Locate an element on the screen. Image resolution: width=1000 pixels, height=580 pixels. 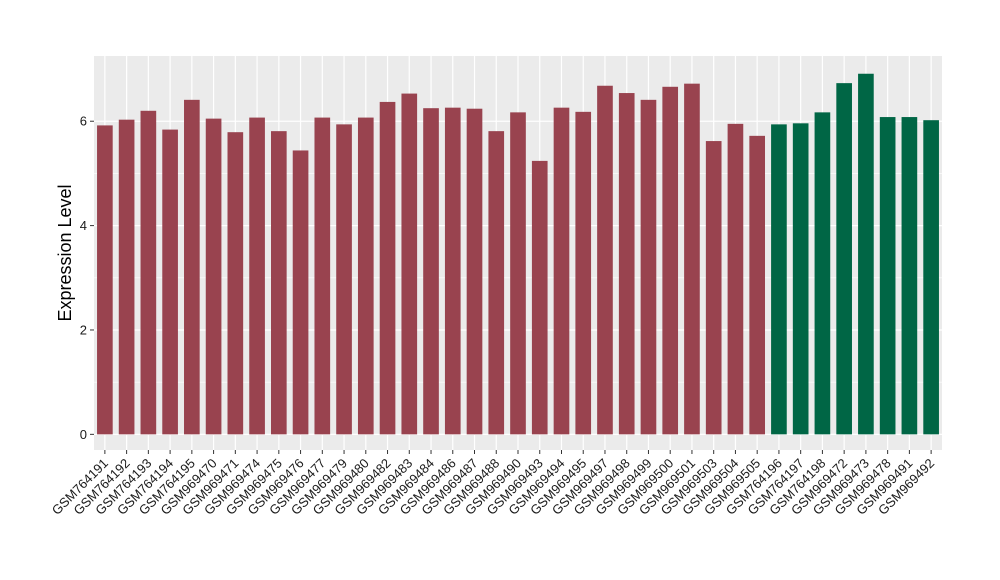
bar-GSM764196 is located at coordinates (779, 279).